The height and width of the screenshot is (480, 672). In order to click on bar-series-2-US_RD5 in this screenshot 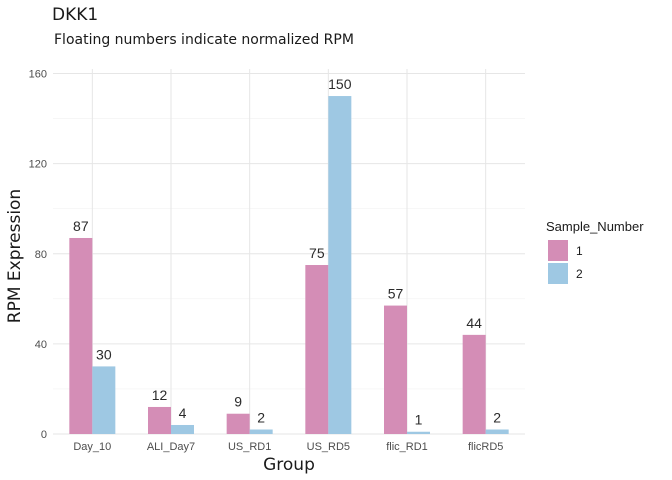, I will do `click(340, 265)`.